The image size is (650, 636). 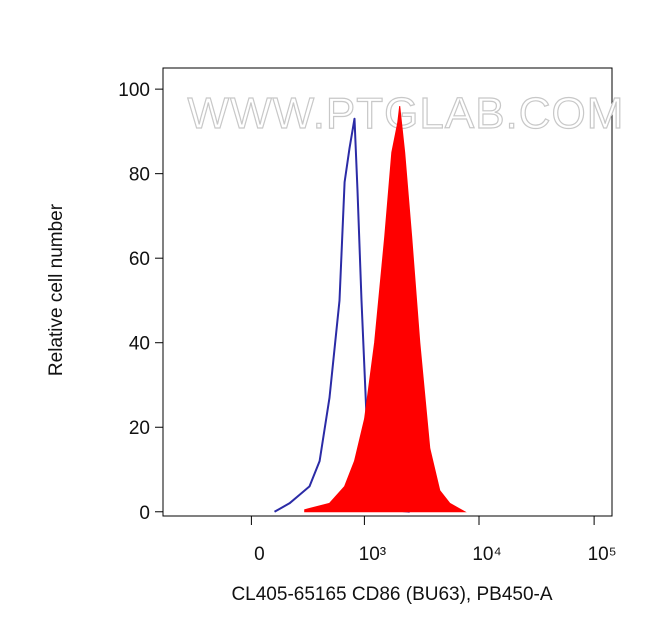 What do you see at coordinates (134, 90) in the screenshot?
I see `y-tick-label: 100` at bounding box center [134, 90].